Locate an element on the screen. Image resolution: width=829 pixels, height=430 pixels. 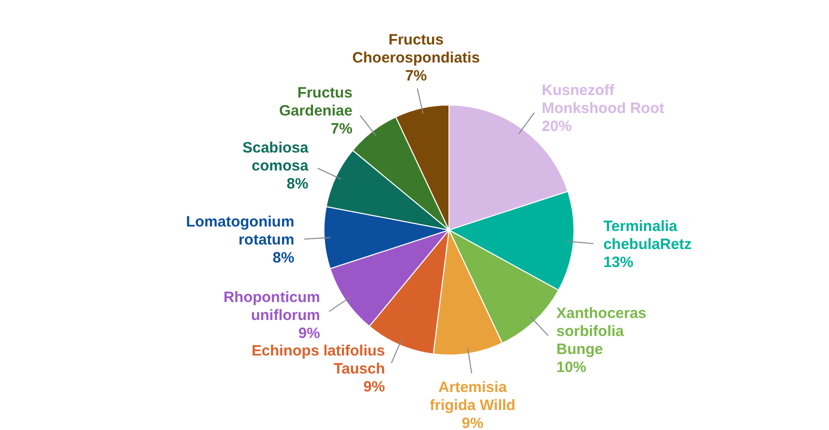
slice-label: Artemisia frigida Willd is located at coordinates (473, 396).